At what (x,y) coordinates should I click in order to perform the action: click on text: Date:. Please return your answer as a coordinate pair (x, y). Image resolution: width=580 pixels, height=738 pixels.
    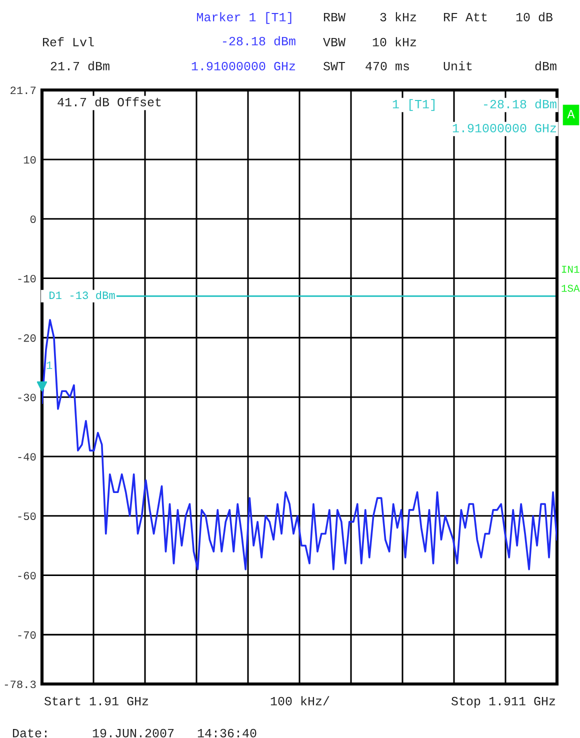
    Looking at the image, I should click on (29, 733).